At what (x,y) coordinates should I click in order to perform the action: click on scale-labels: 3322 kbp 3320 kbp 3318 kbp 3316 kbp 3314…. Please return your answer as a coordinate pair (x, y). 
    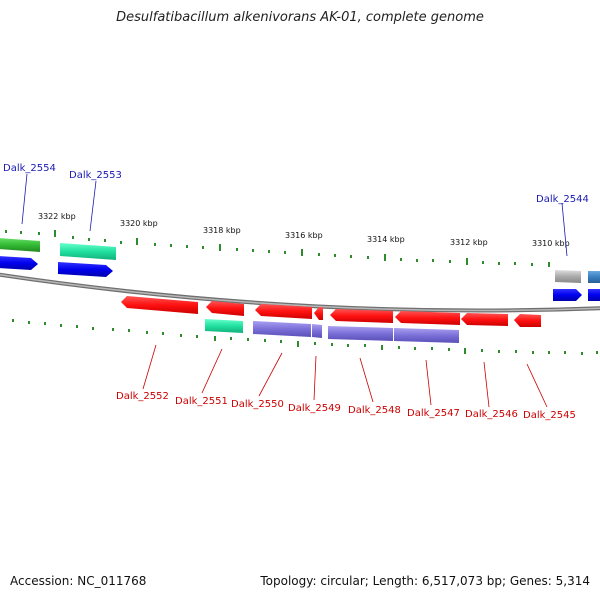
    Looking at the image, I should click on (304, 230).